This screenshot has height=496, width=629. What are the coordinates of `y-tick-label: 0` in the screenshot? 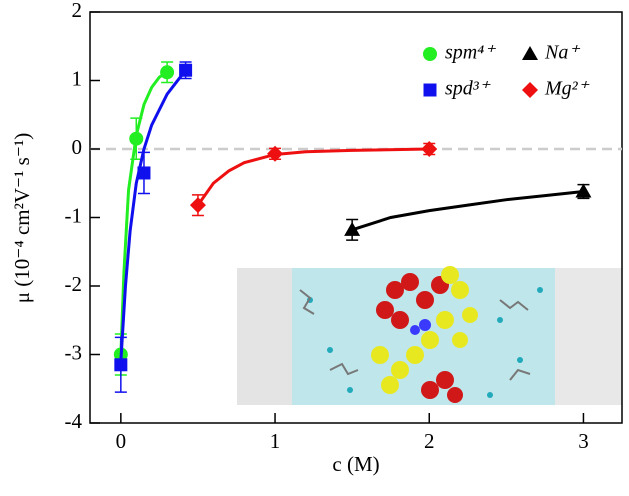 It's located at (77, 147).